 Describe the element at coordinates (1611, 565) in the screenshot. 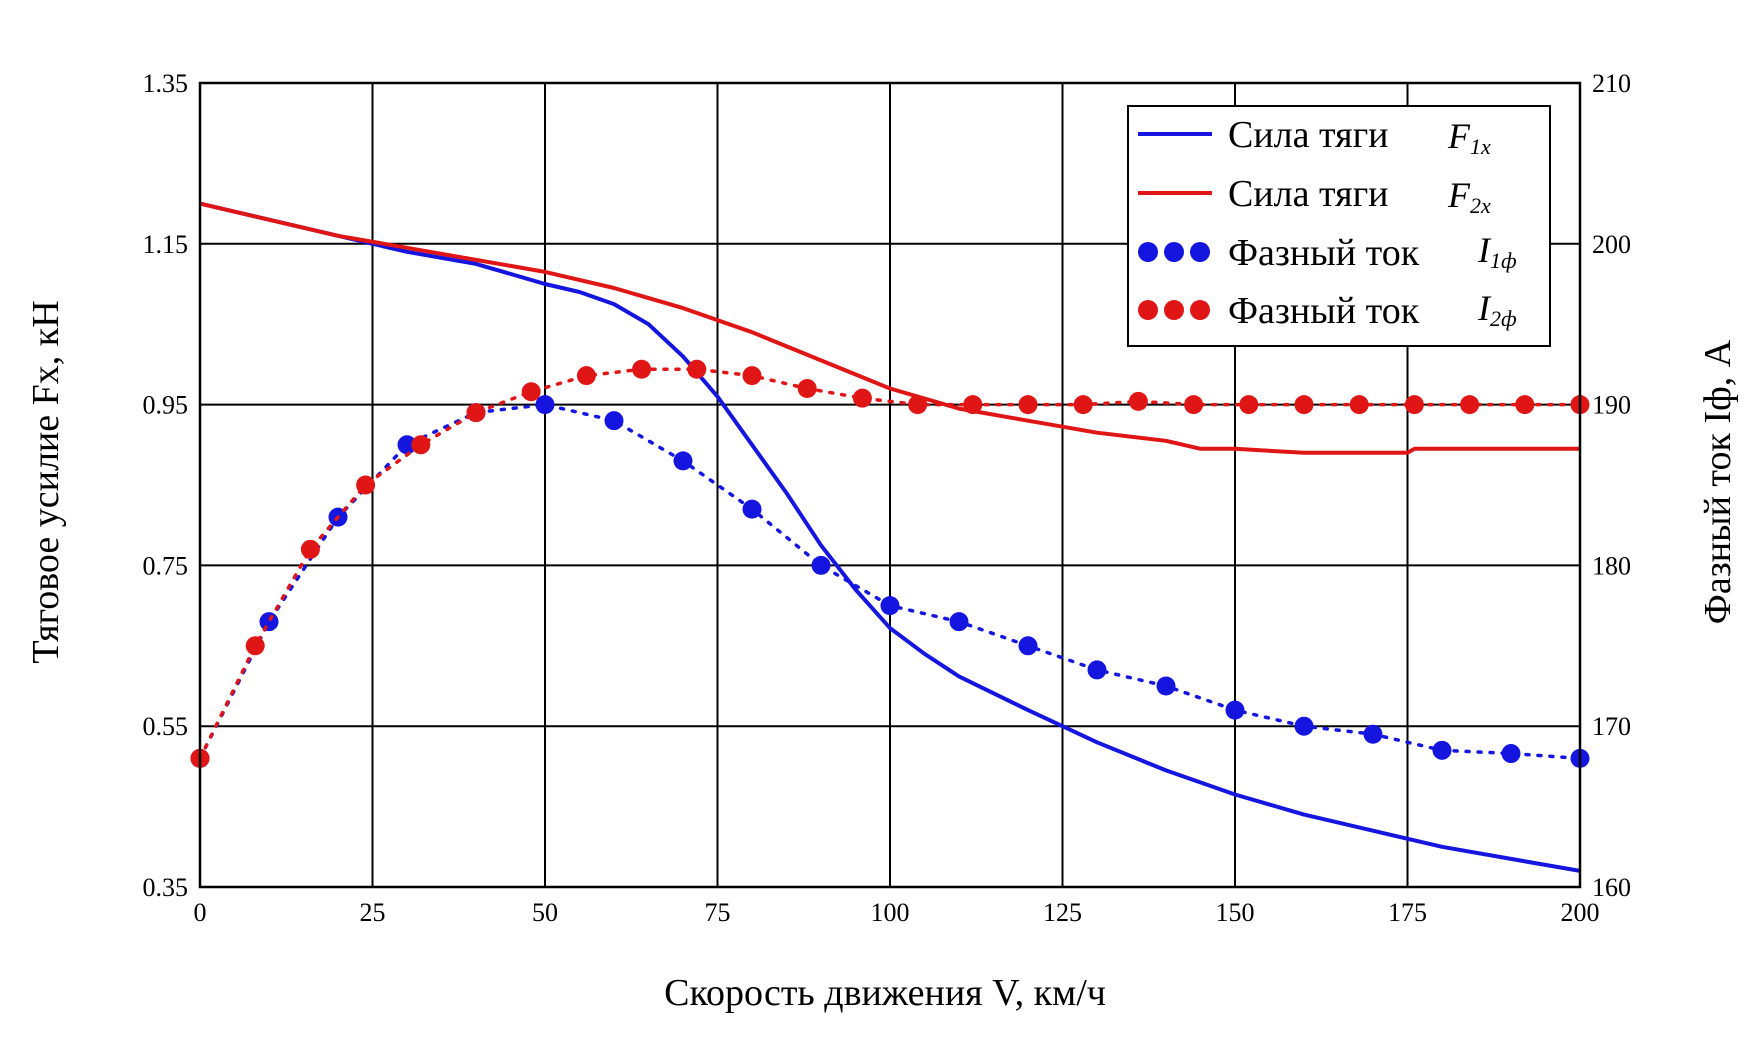

I see `y-right-tick-label: 180` at that location.